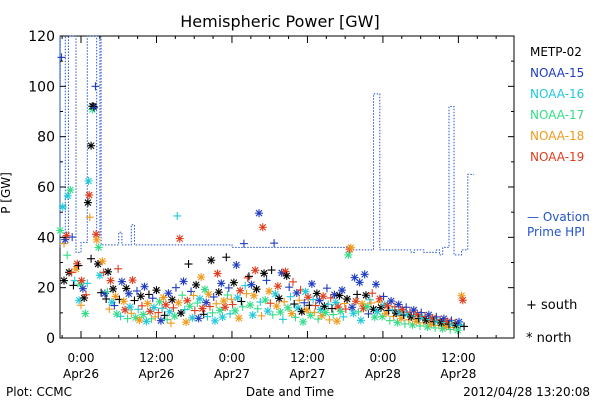  Describe the element at coordinates (39, 392) in the screenshot. I see `plot-credit: Plot: CCMC` at that location.